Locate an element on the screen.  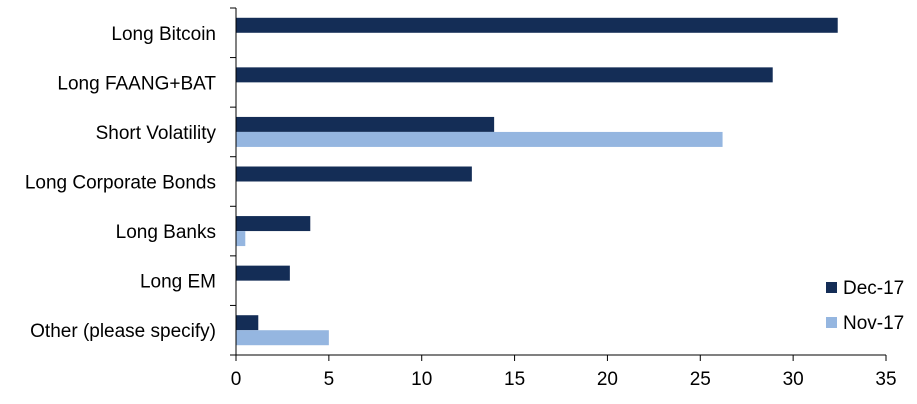
bar-dec-17-long-corporate-bonds is located at coordinates (354, 174).